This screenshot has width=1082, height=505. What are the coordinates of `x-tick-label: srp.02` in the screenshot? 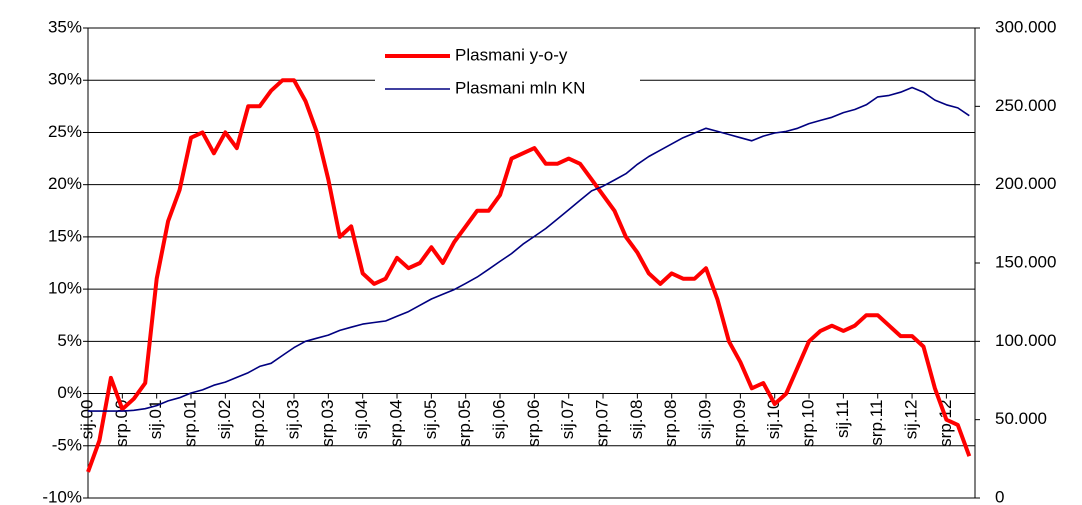 It's located at (258, 423).